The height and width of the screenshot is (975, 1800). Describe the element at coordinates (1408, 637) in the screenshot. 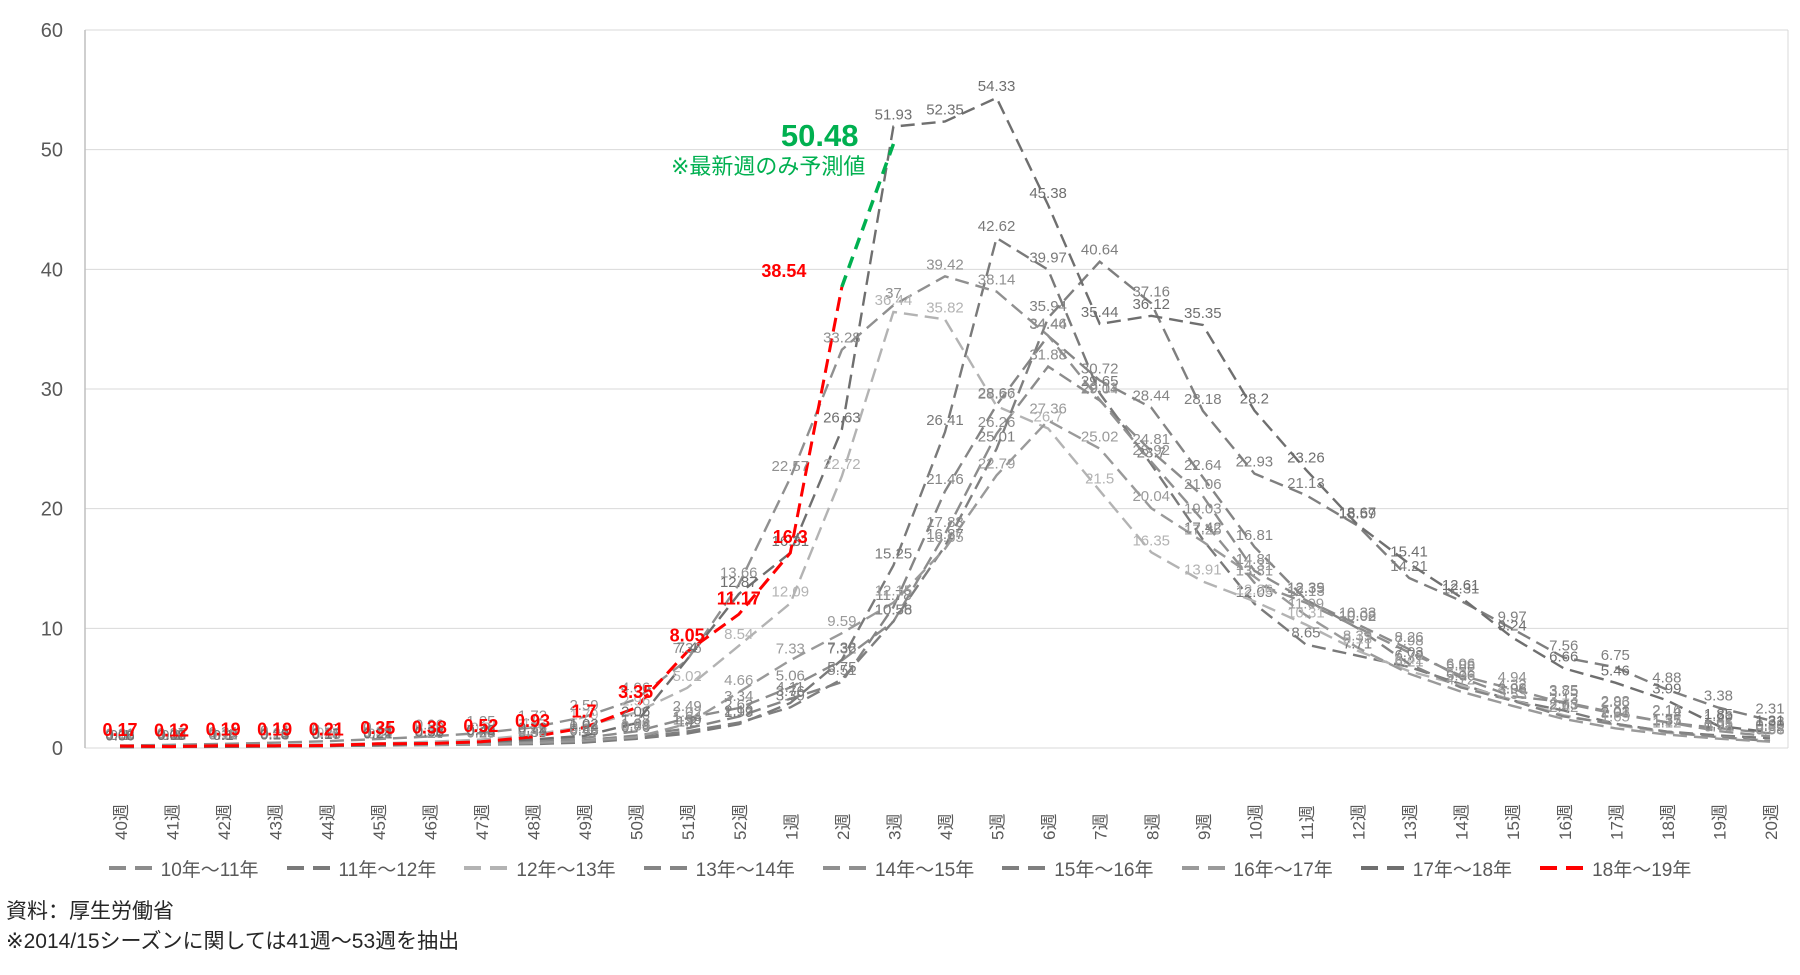

I see `data-label: 8.26` at that location.